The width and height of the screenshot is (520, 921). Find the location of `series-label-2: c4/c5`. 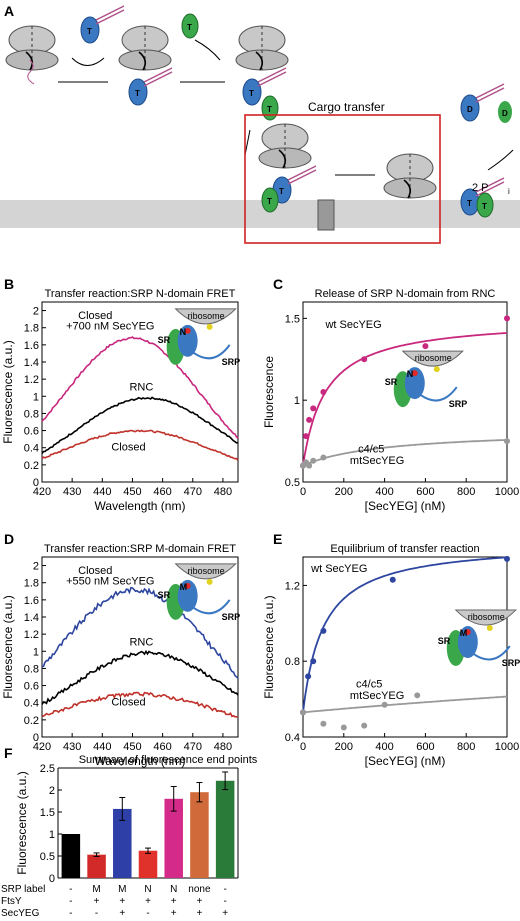

series-label-2: c4/c5 is located at coordinates (369, 685).